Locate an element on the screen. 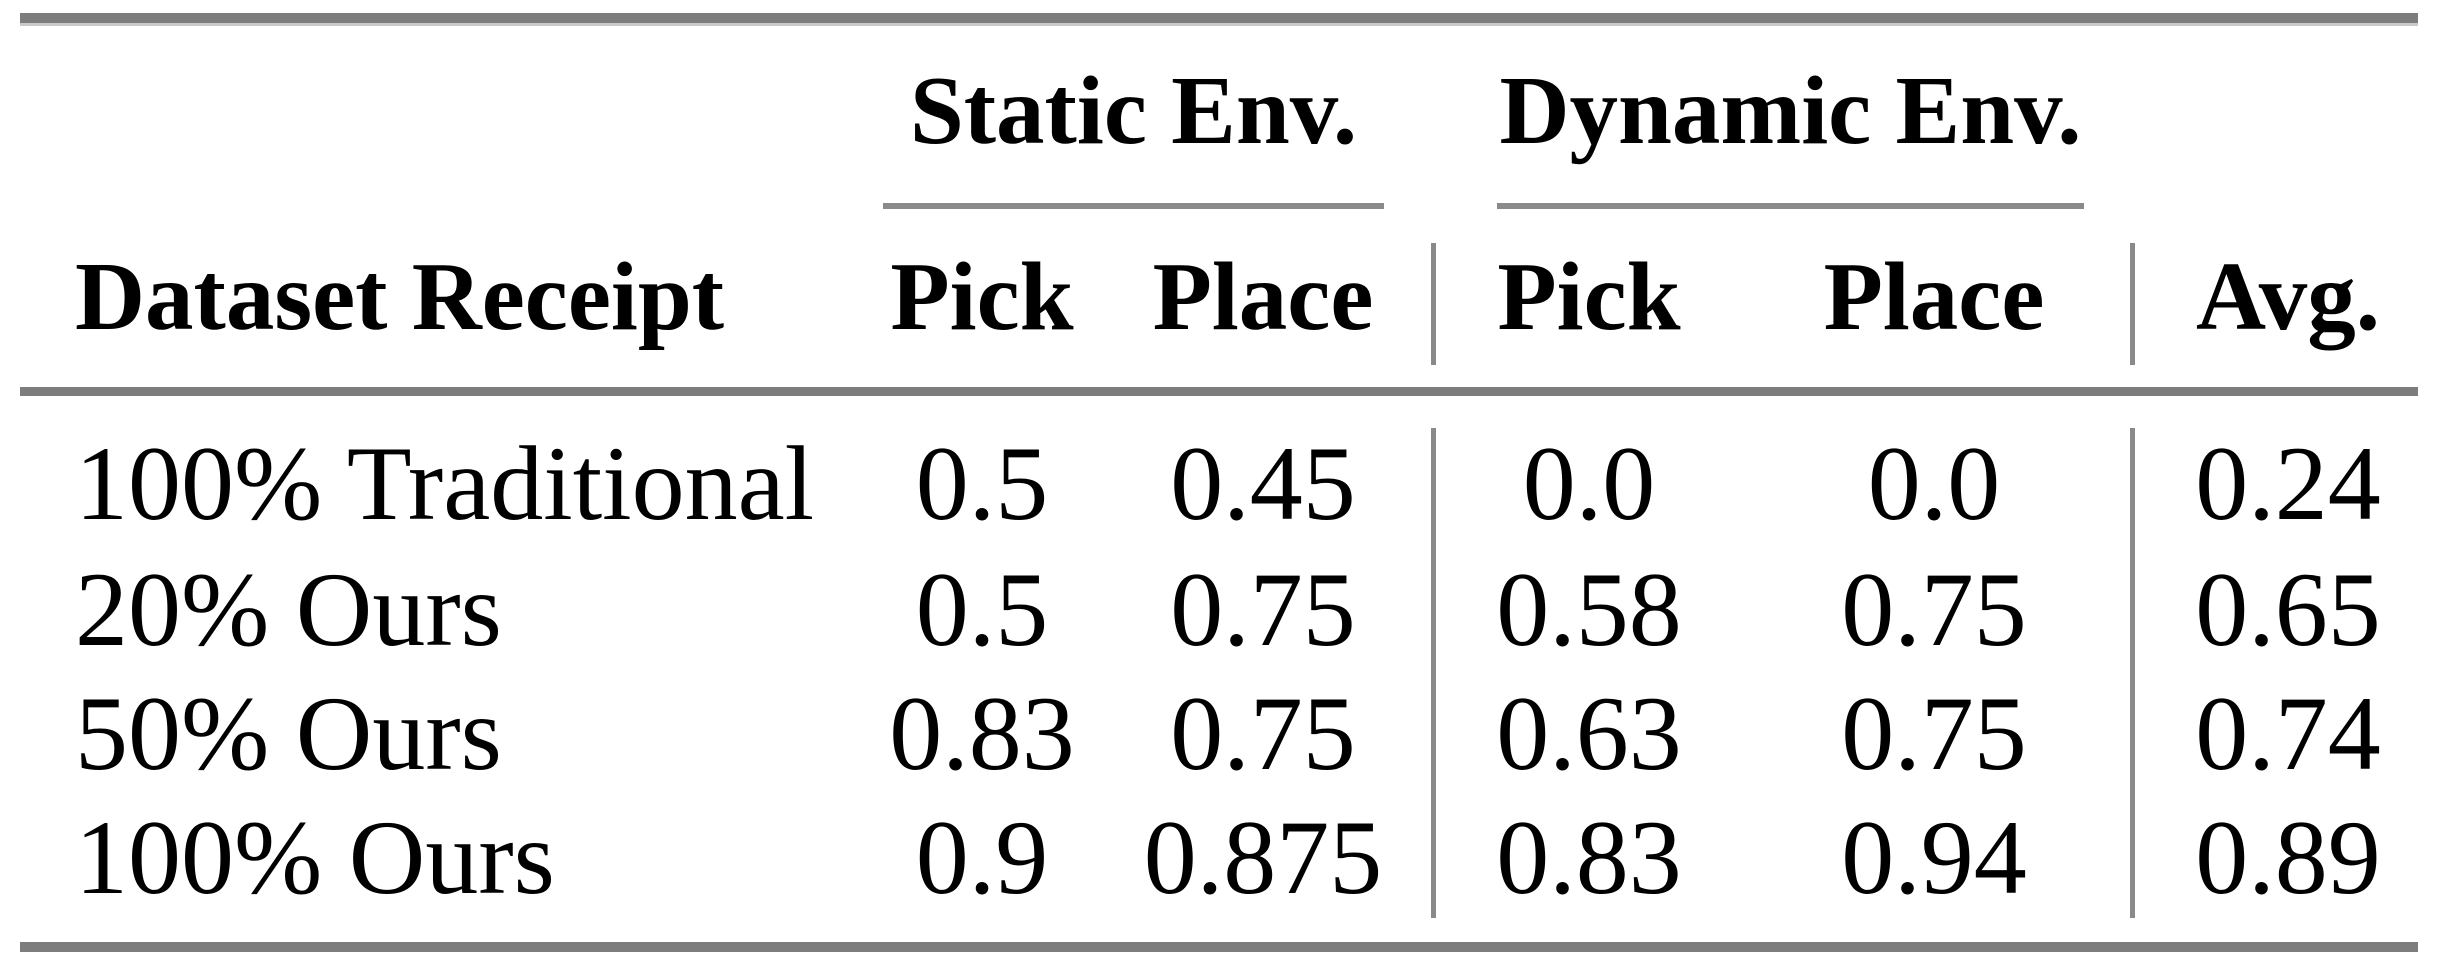  cell-r2-dynamic-place: 0.75 is located at coordinates (1934, 733).